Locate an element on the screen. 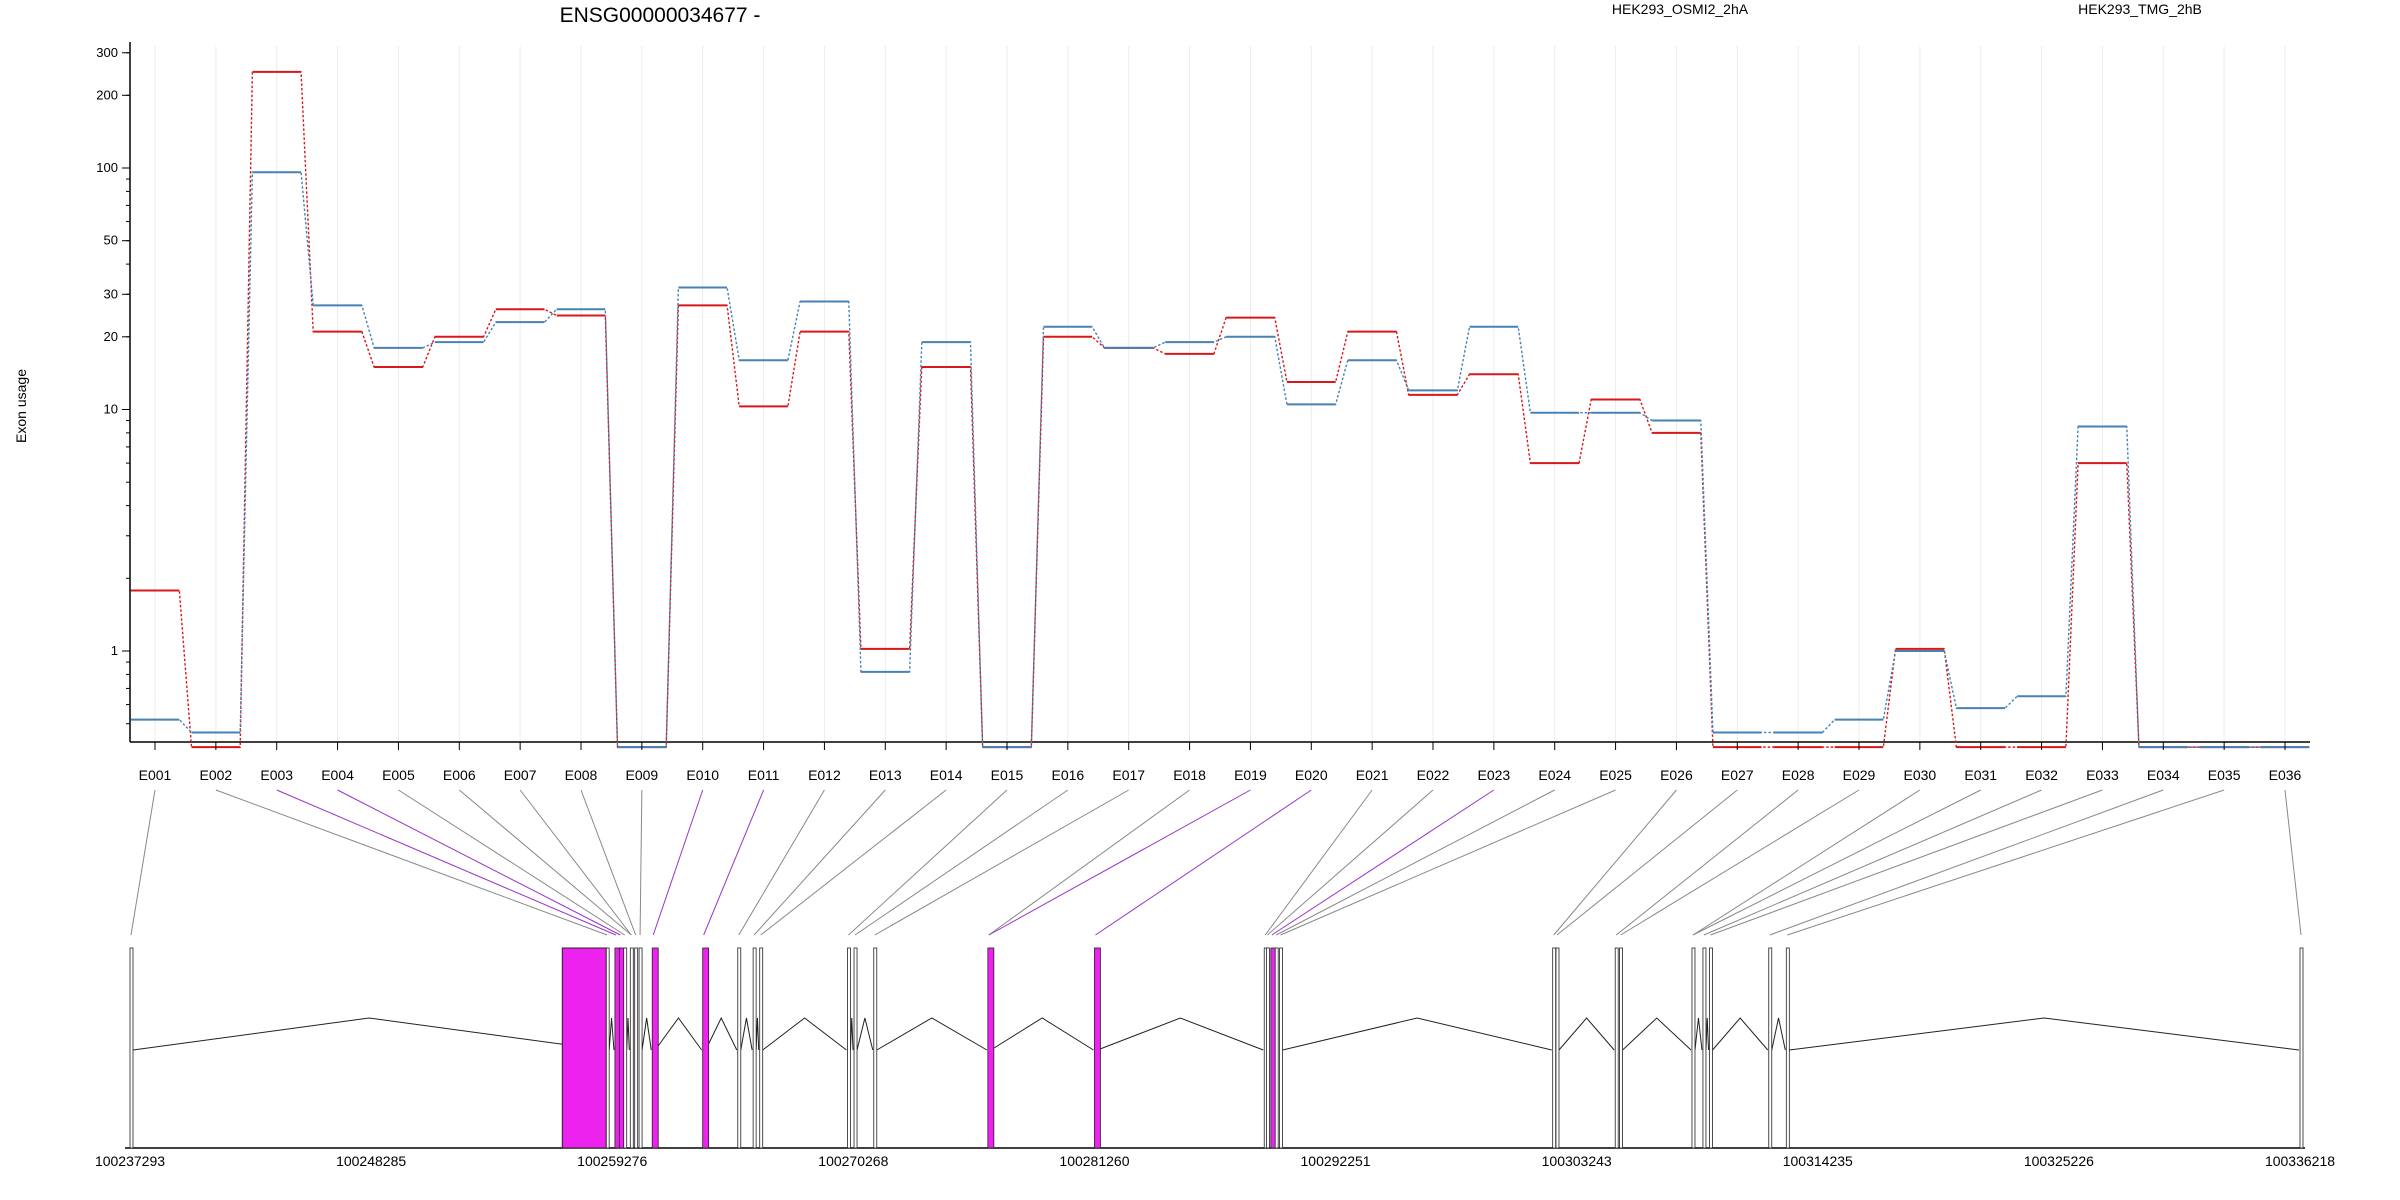  exon-label-e029: E029 is located at coordinates (1859, 775).